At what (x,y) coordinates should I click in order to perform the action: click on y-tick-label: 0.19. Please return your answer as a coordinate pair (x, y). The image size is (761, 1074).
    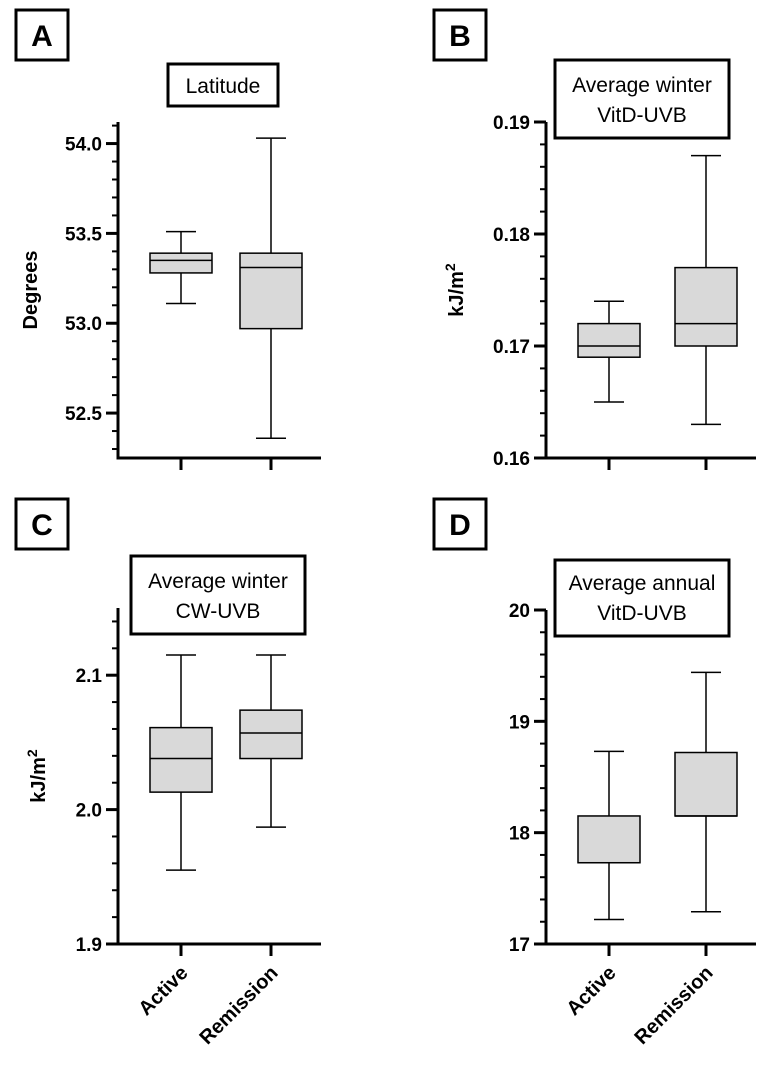
    Looking at the image, I should click on (511, 123).